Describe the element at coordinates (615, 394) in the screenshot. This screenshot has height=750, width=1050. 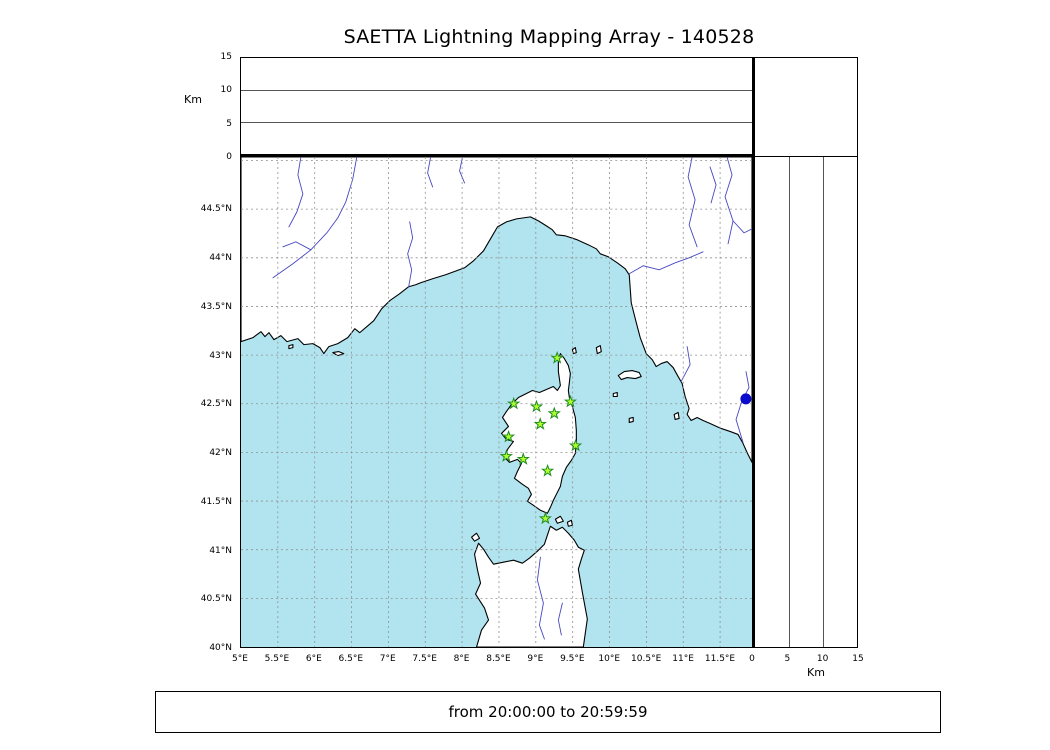
I see `island-pianosa` at that location.